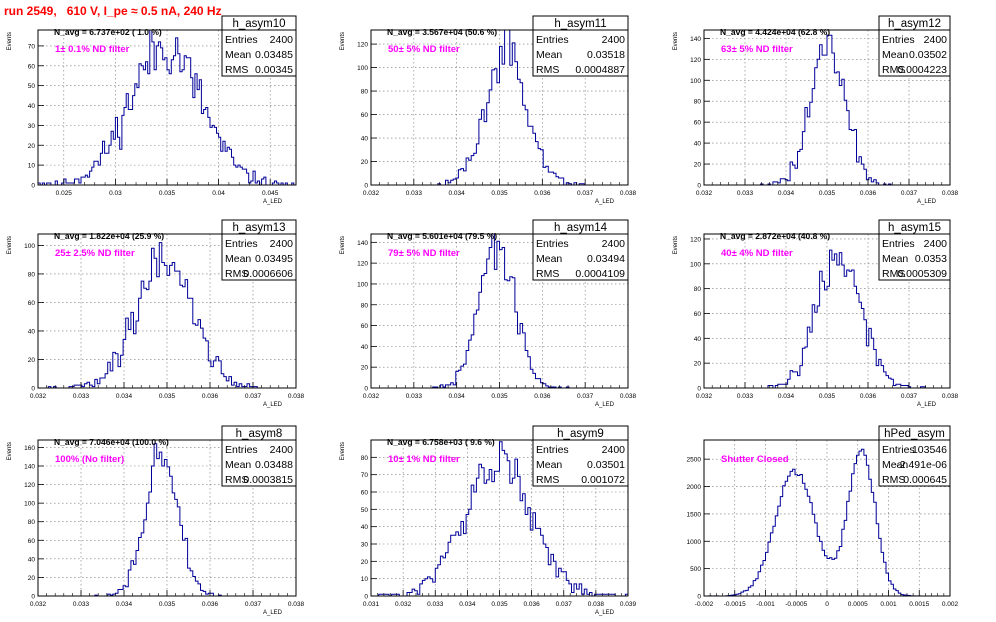  I want to click on navg-label: N_avg = 2.872e+04 (40.8 %), so click(775, 236).